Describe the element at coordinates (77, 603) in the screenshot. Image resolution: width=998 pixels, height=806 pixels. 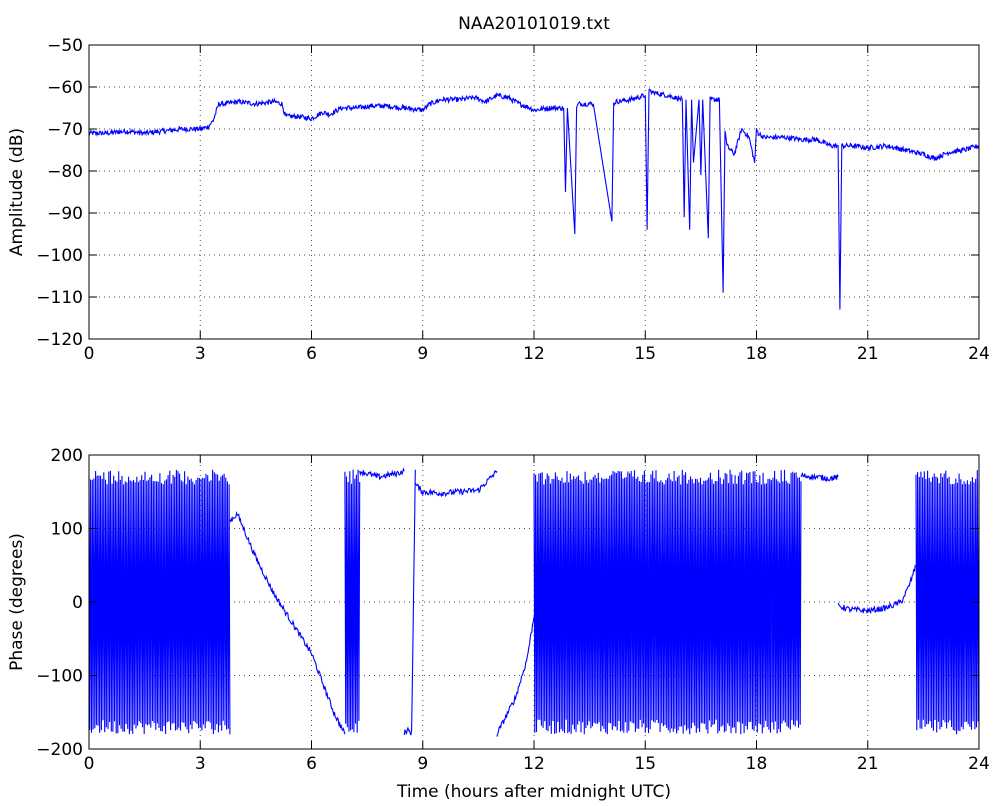
I see `y-tick-label: 0` at that location.